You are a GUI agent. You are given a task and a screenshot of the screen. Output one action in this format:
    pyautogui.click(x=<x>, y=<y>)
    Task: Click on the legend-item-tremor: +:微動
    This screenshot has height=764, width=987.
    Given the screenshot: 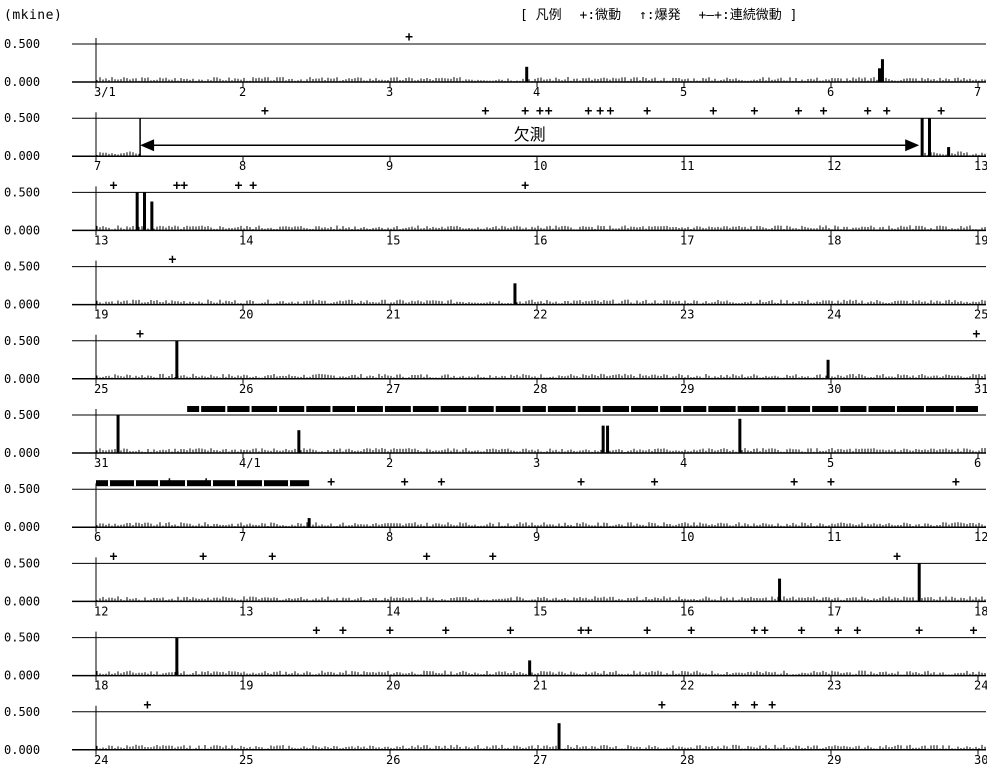 What is the action you would take?
    pyautogui.click(x=600, y=15)
    